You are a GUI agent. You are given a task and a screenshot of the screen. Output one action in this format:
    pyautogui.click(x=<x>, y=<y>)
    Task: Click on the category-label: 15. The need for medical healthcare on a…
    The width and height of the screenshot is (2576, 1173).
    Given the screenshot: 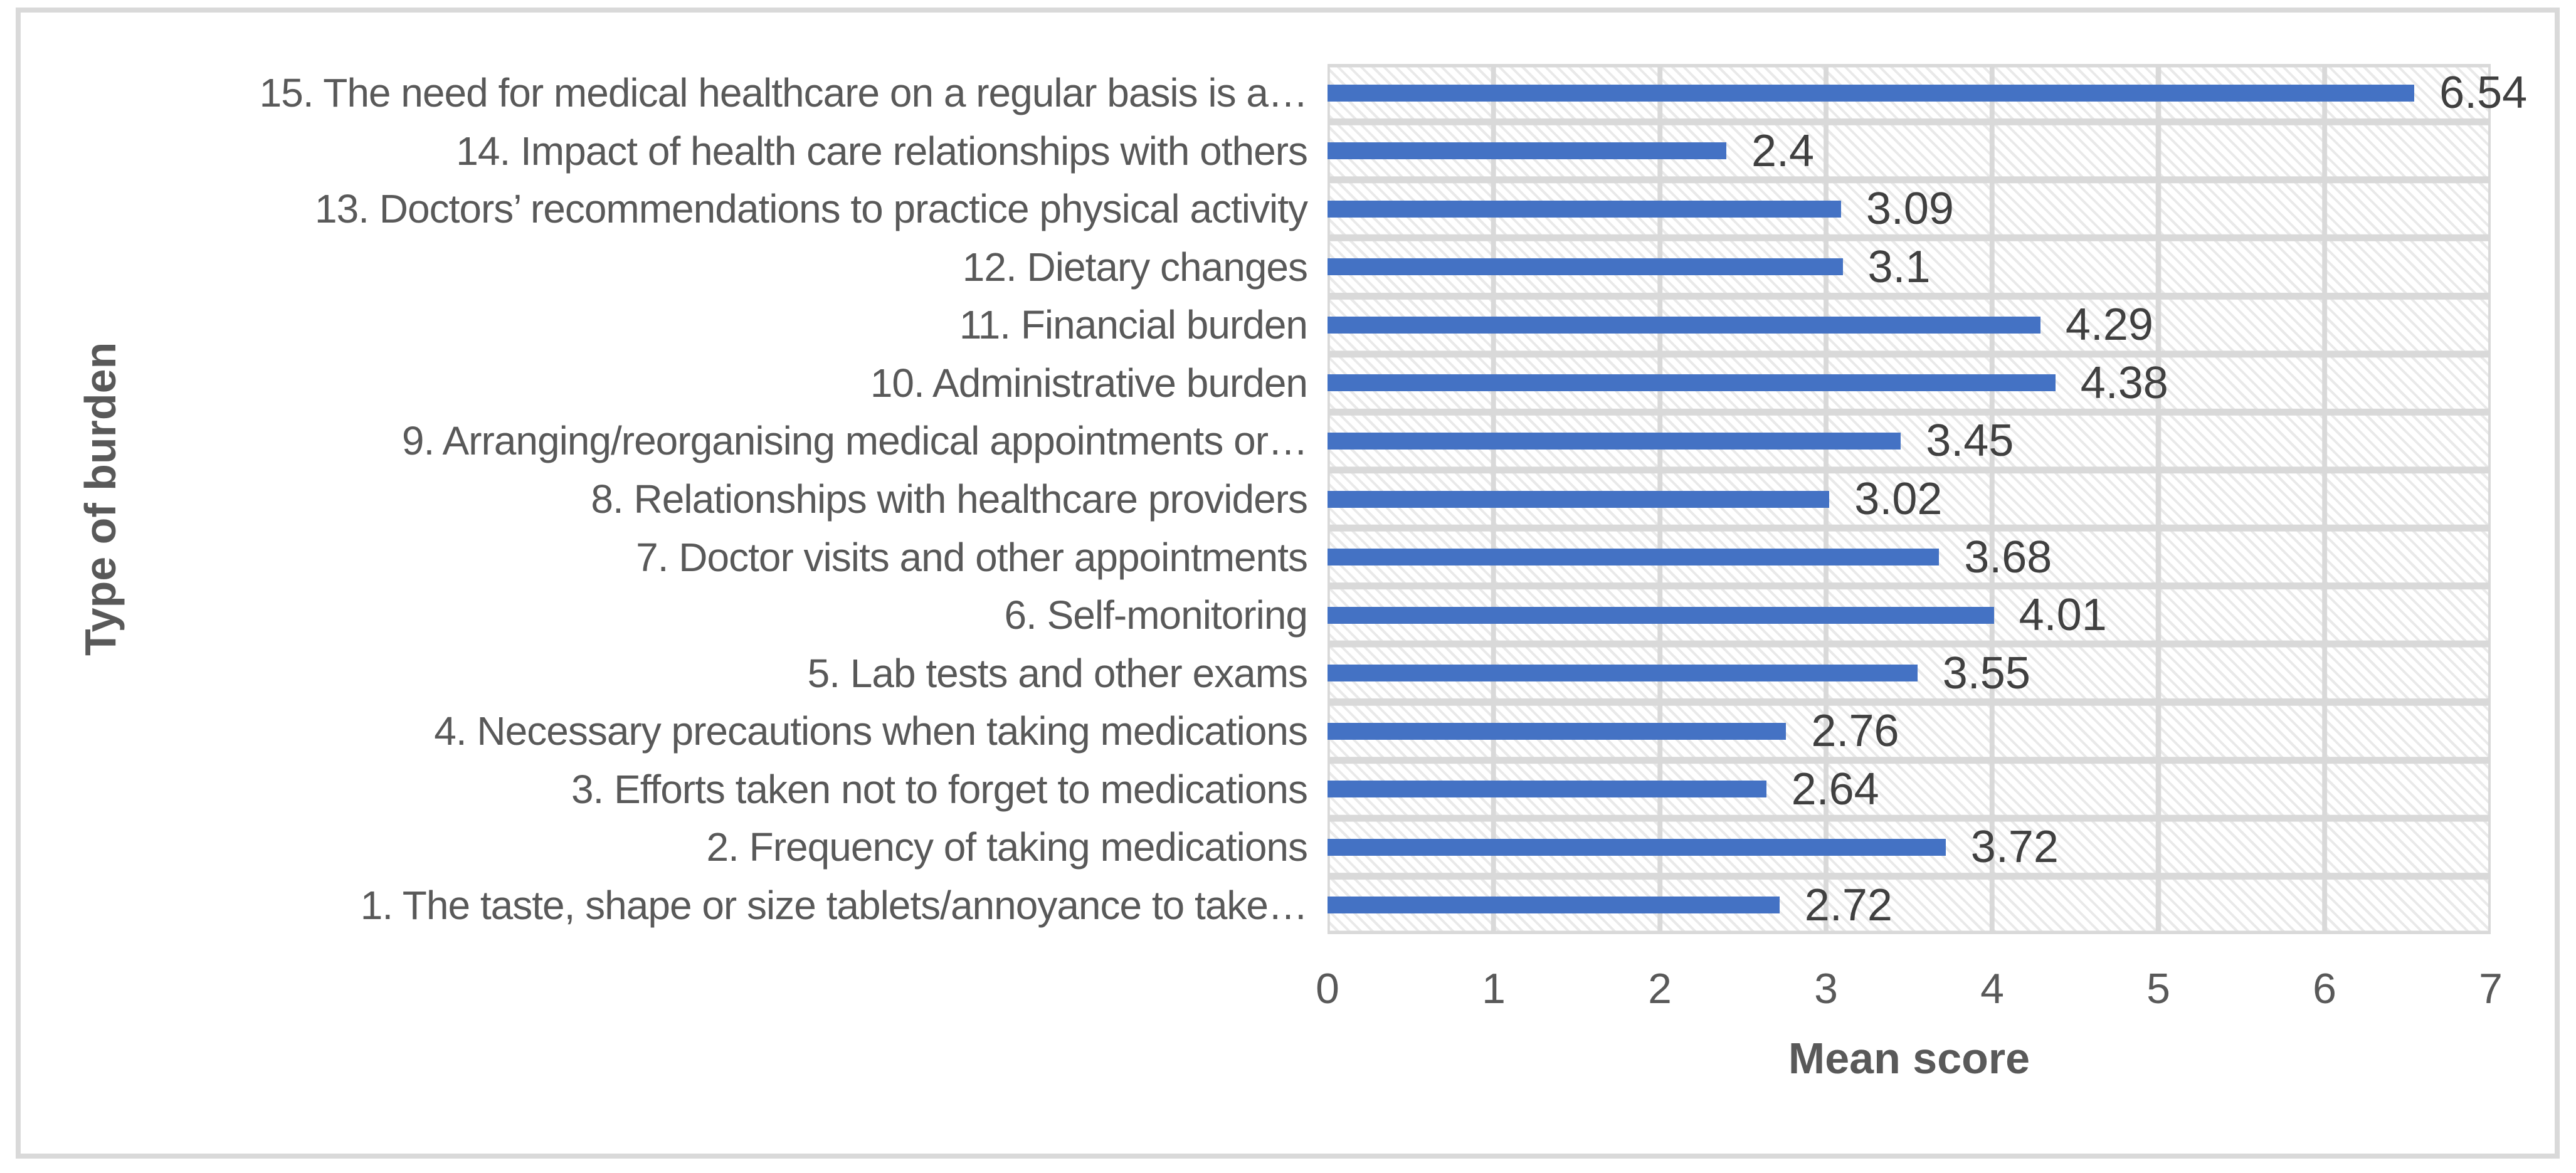 What is the action you would take?
    pyautogui.click(x=783, y=93)
    